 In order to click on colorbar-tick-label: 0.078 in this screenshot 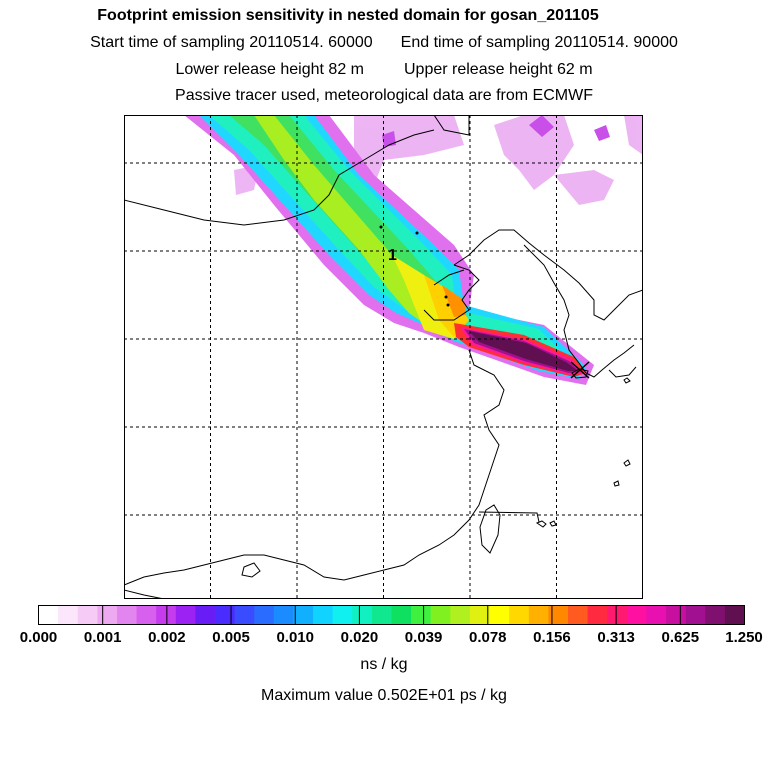, I will do `click(487, 637)`.